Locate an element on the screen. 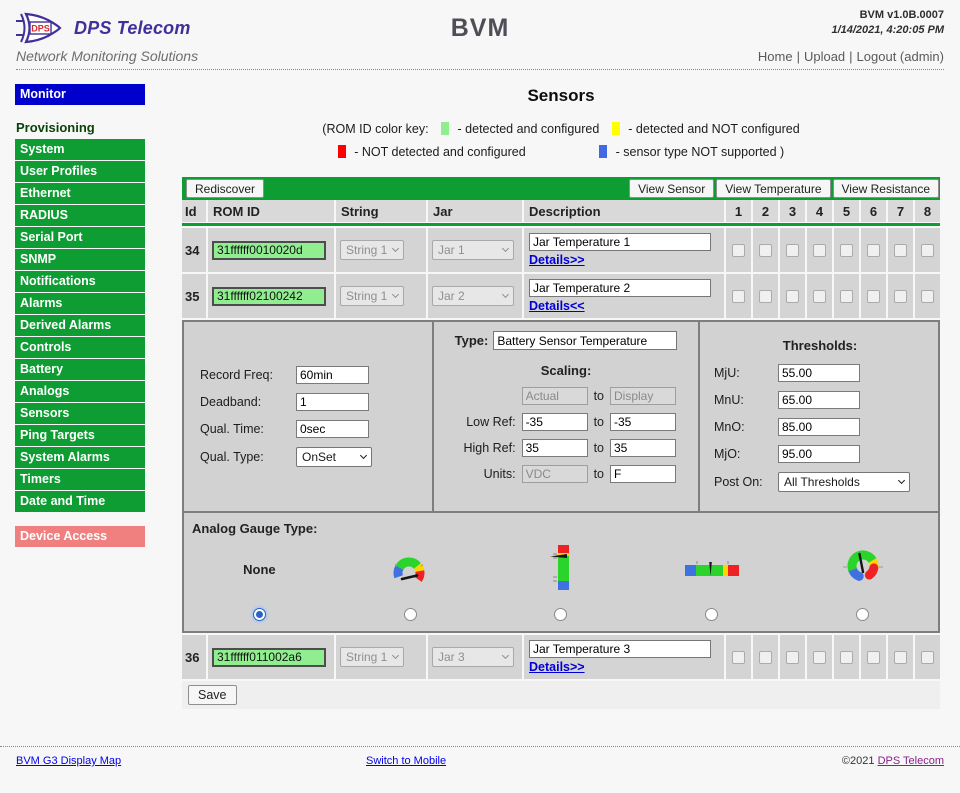 This screenshot has width=960, height=793. sidebar-item-battery: Battery is located at coordinates (80, 369).